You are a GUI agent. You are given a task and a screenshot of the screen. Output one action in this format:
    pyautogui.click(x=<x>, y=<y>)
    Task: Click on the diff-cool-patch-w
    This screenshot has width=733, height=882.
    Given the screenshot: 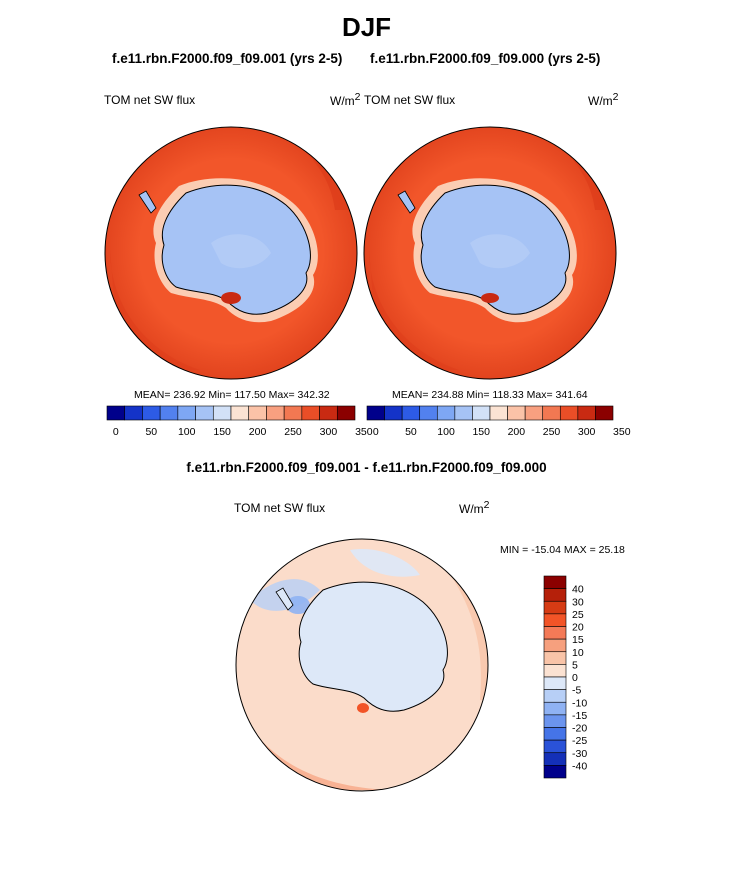 What is the action you would take?
    pyautogui.click(x=285, y=595)
    